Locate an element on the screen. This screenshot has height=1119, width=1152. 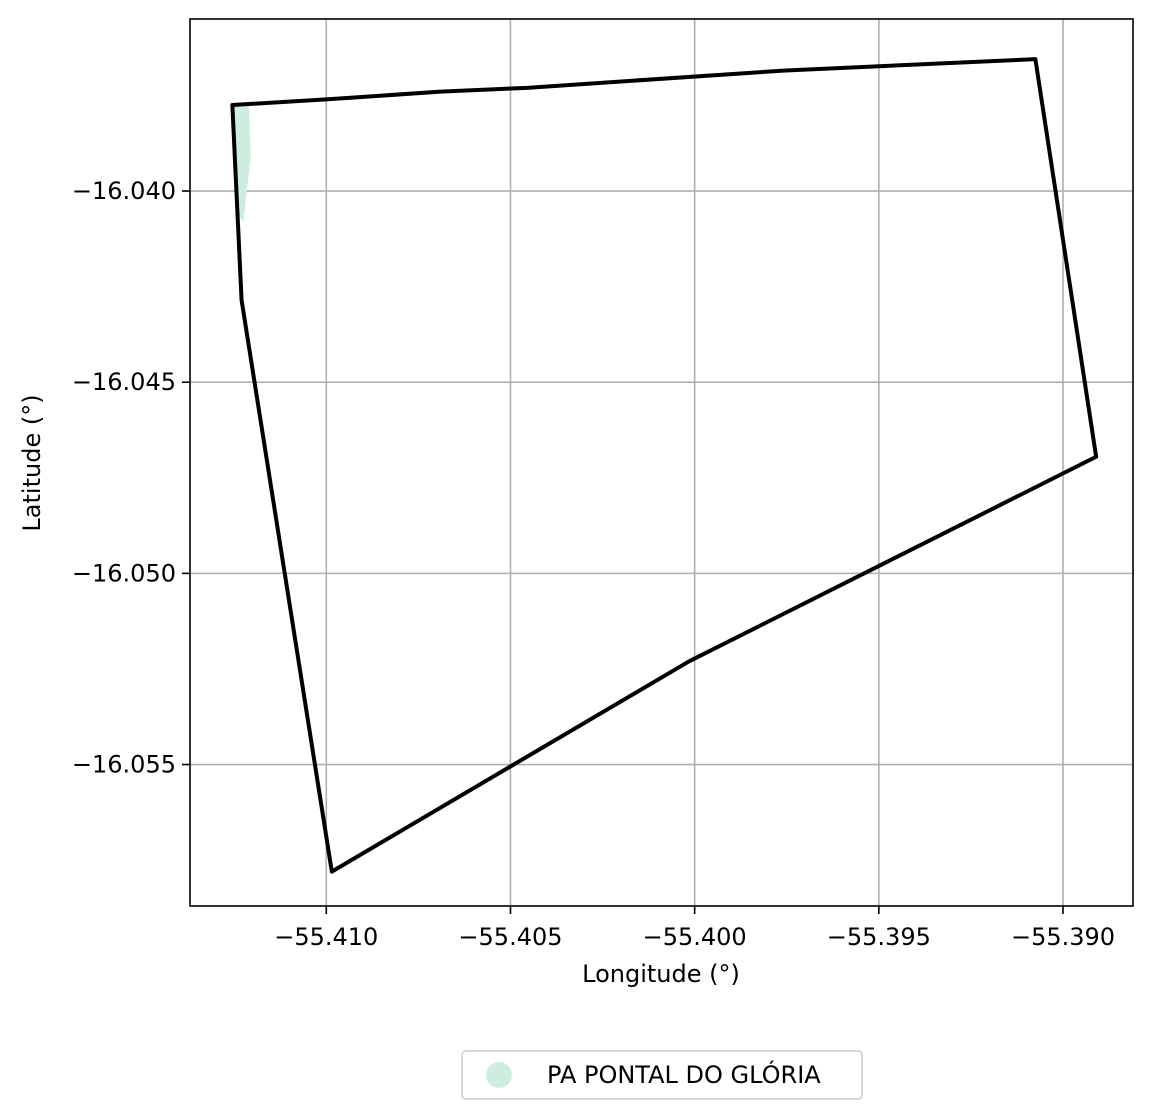
x-axis-ticks: −55.410 −55.405 −55.400 −55.395 −55.390 is located at coordinates (694, 928).